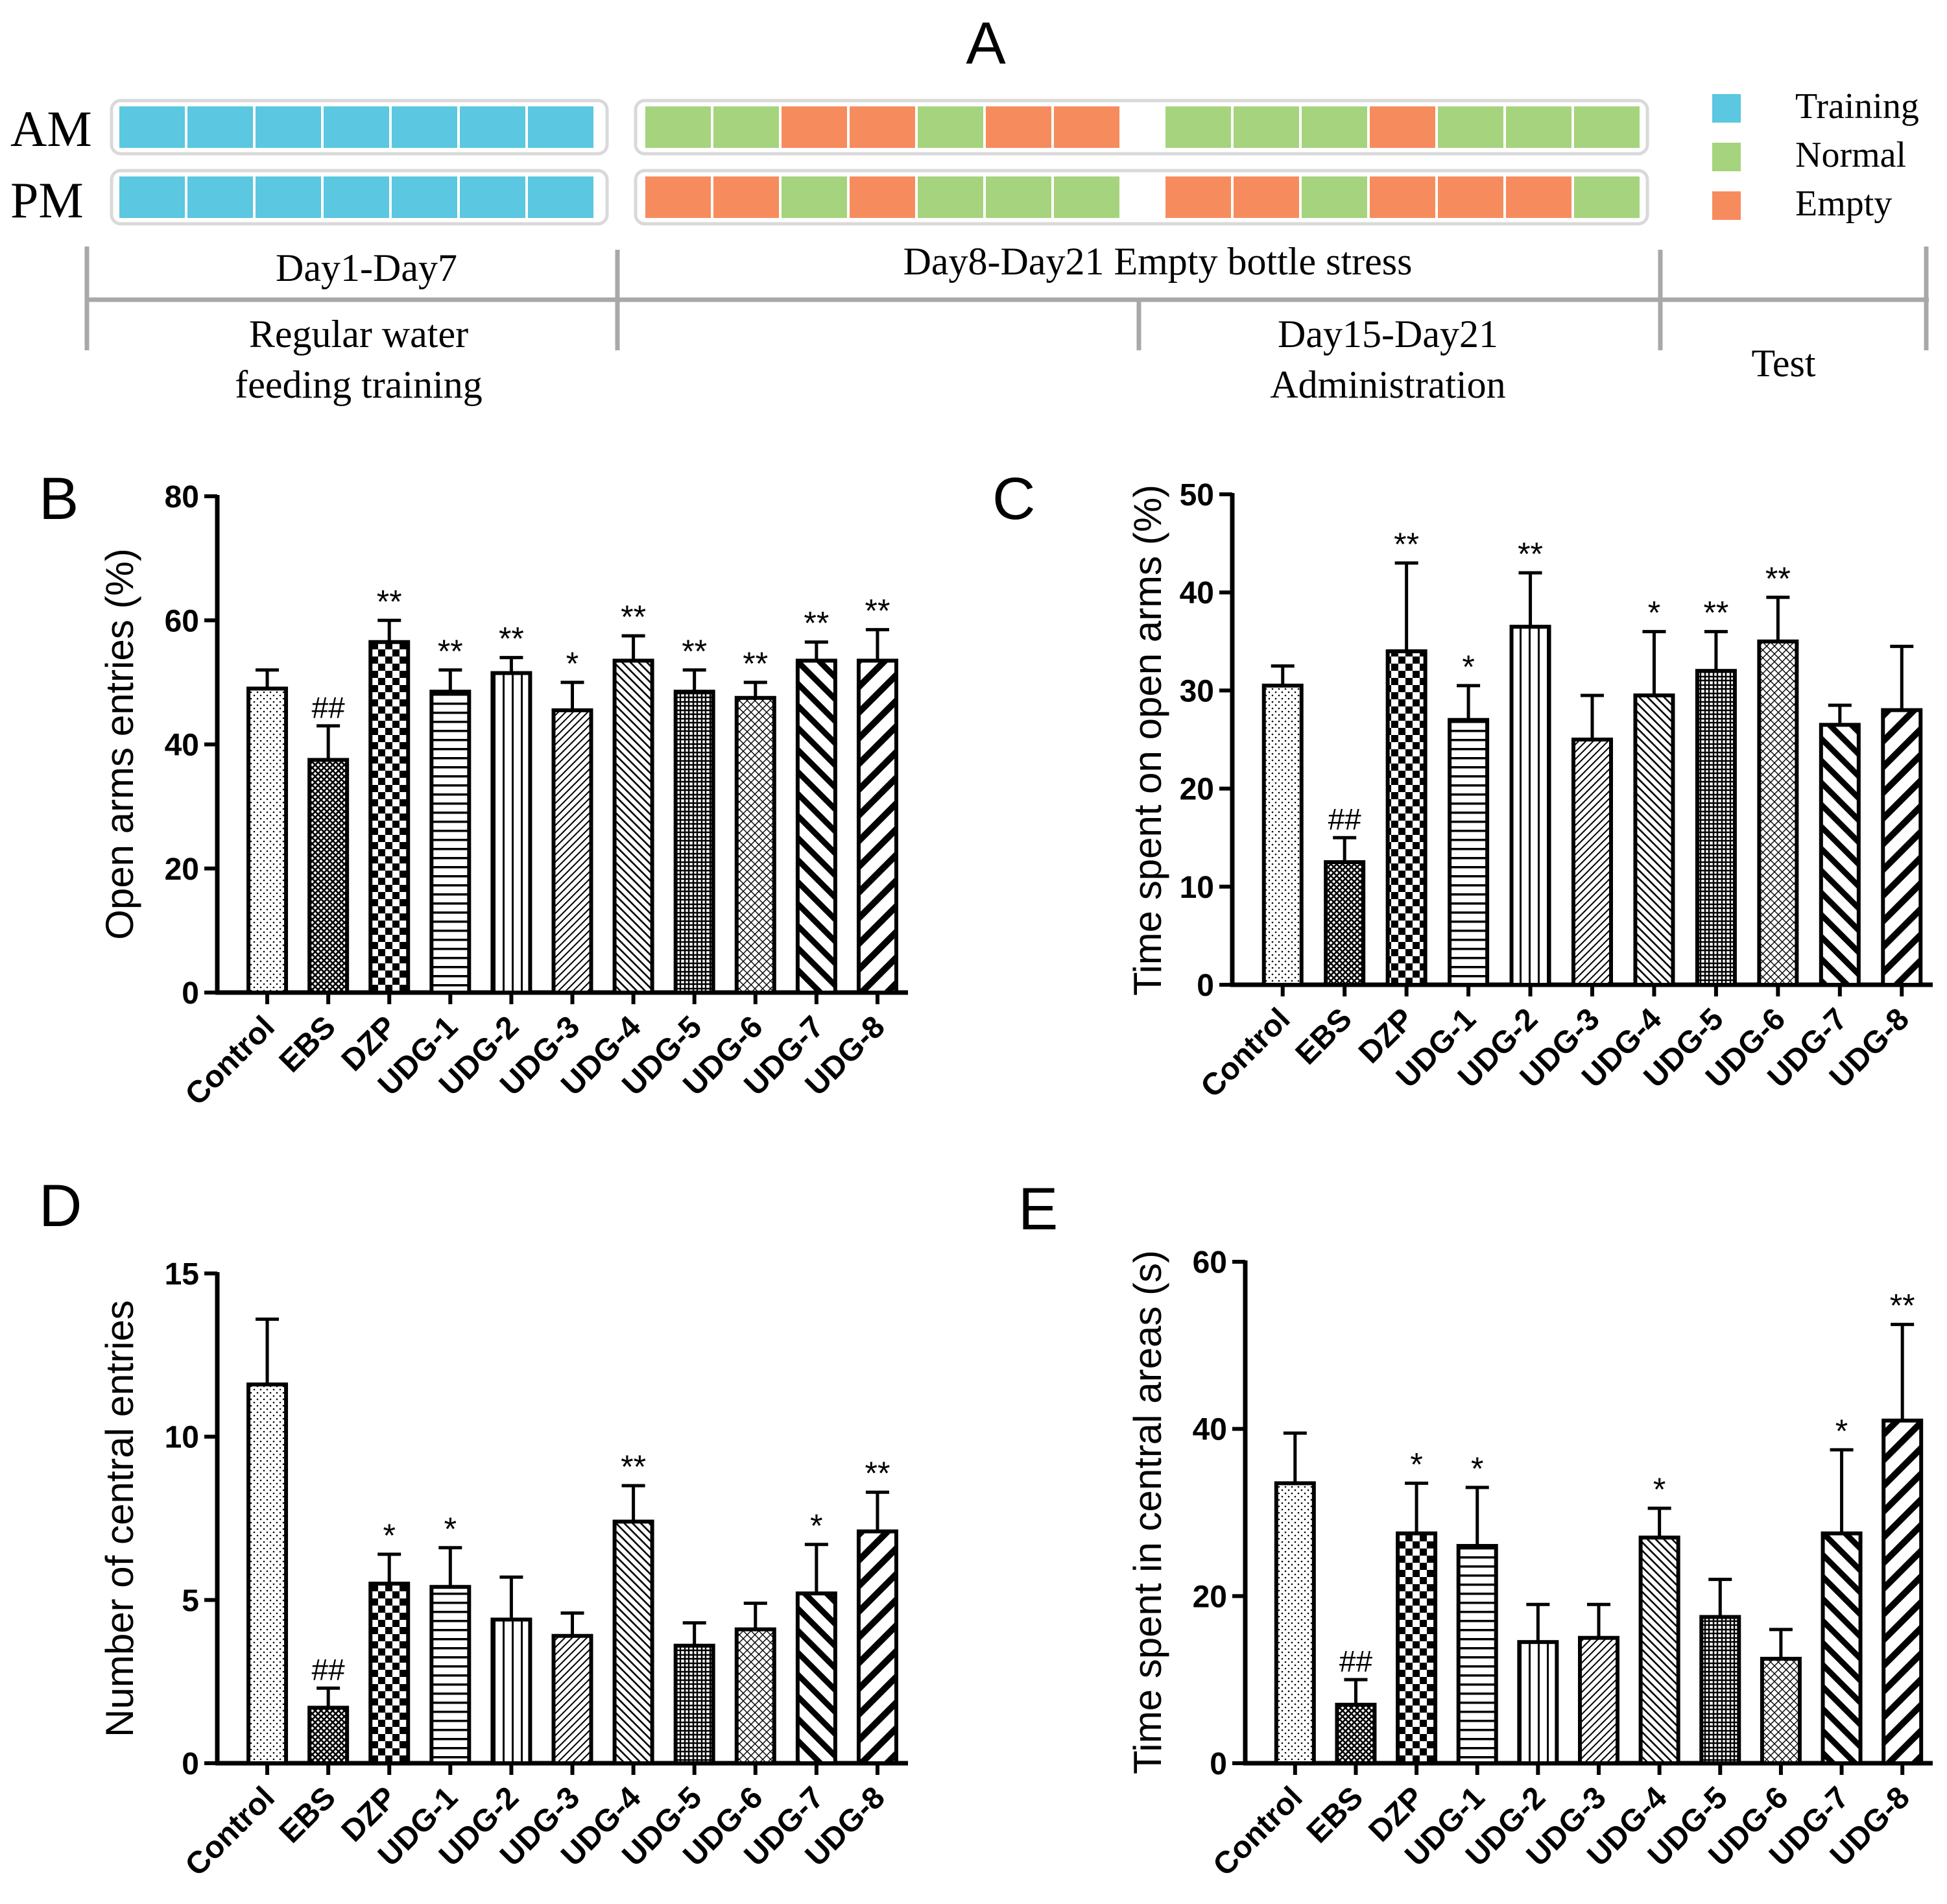 The height and width of the screenshot is (1904, 1947). Describe the element at coordinates (511, 639) in the screenshot. I see `significance-label-b-5: **` at that location.